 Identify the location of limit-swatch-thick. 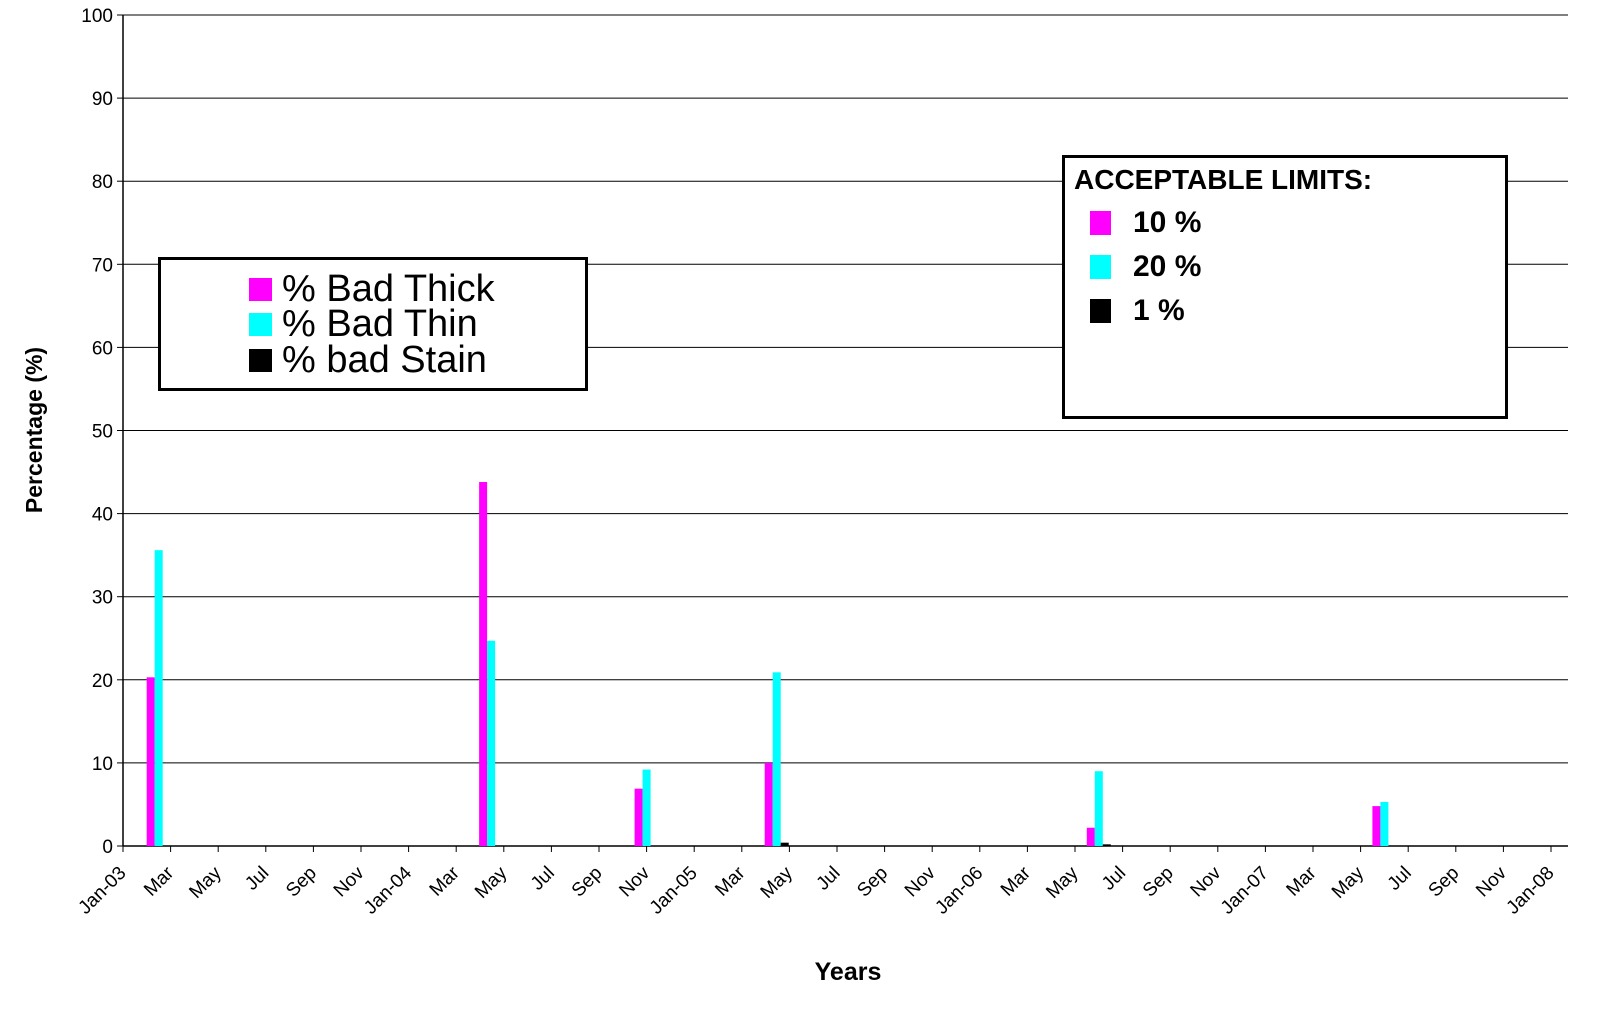
(1100, 223).